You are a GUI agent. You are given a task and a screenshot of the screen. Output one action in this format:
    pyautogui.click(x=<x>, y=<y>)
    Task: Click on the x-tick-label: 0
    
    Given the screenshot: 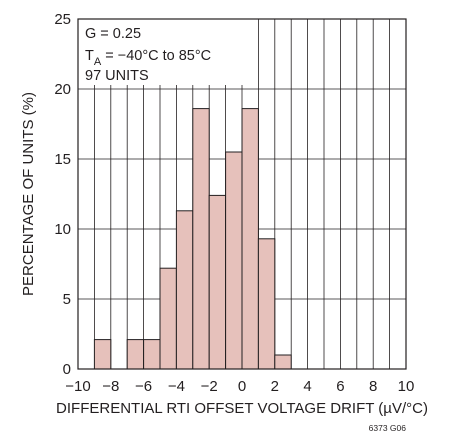 What is the action you would take?
    pyautogui.click(x=242, y=386)
    